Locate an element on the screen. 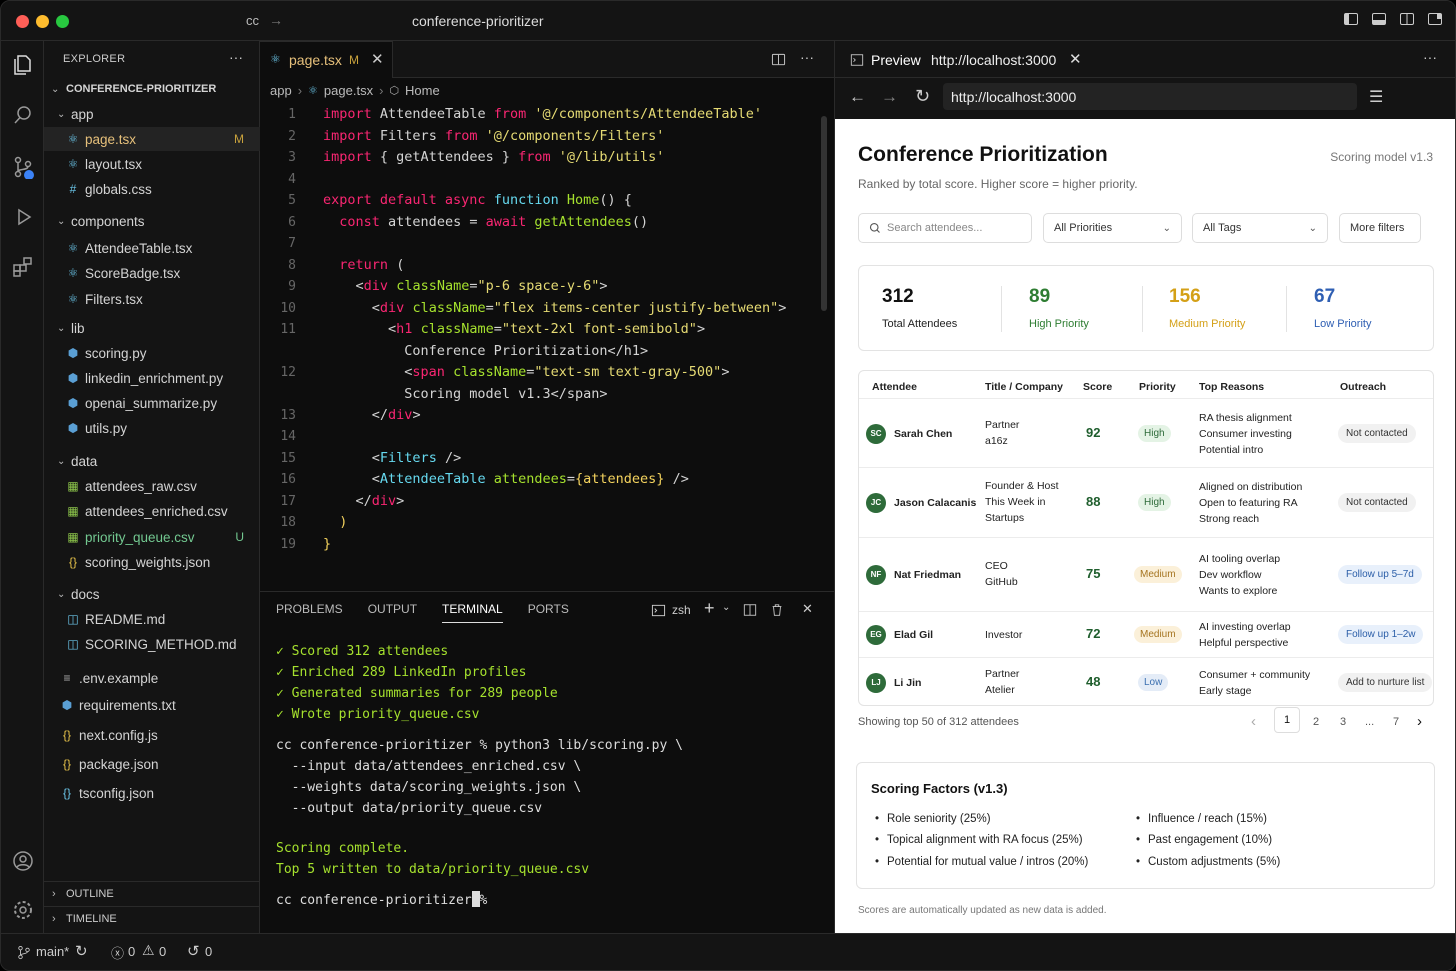 Image resolution: width=1456 pixels, height=971 pixels. attendee-name: Nat Friedman is located at coordinates (928, 575).